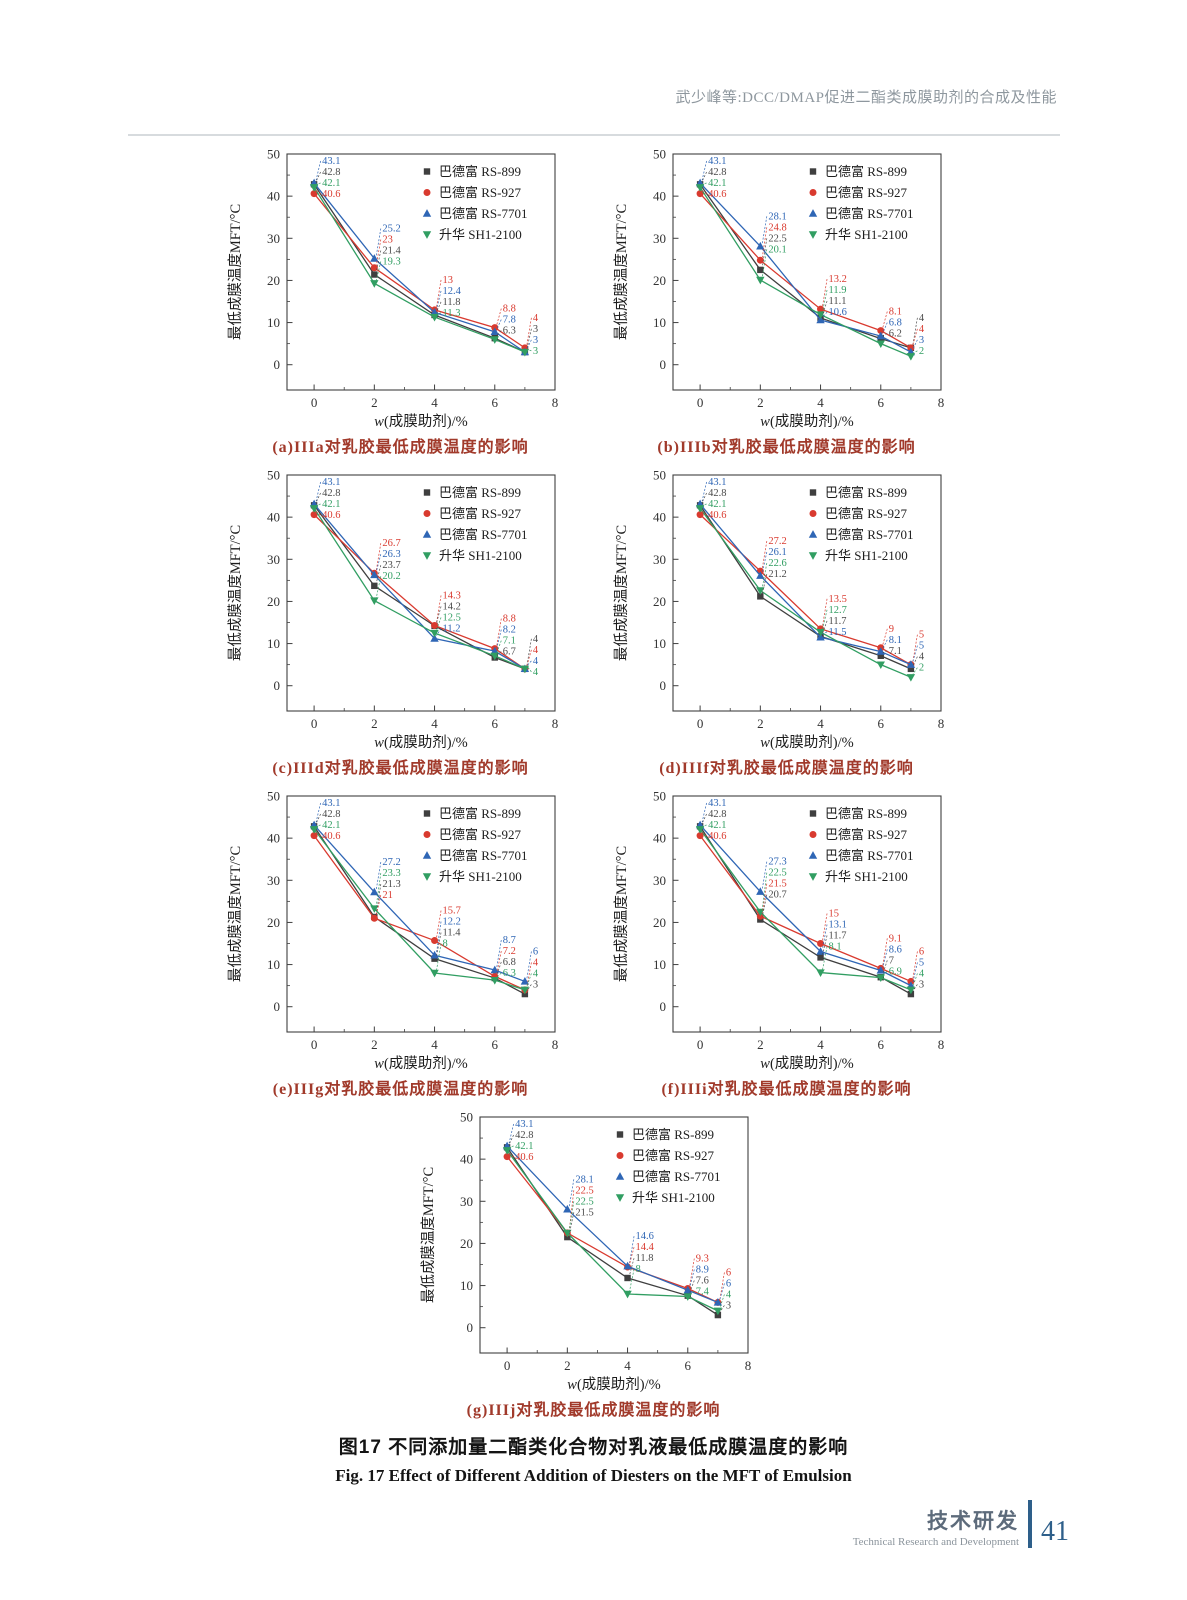 The height and width of the screenshot is (1600, 1187). What do you see at coordinates (786, 1087) in the screenshot?
I see `chart-caption-f: (f)IIIi对乳胶最低成膜温度的影响` at bounding box center [786, 1087].